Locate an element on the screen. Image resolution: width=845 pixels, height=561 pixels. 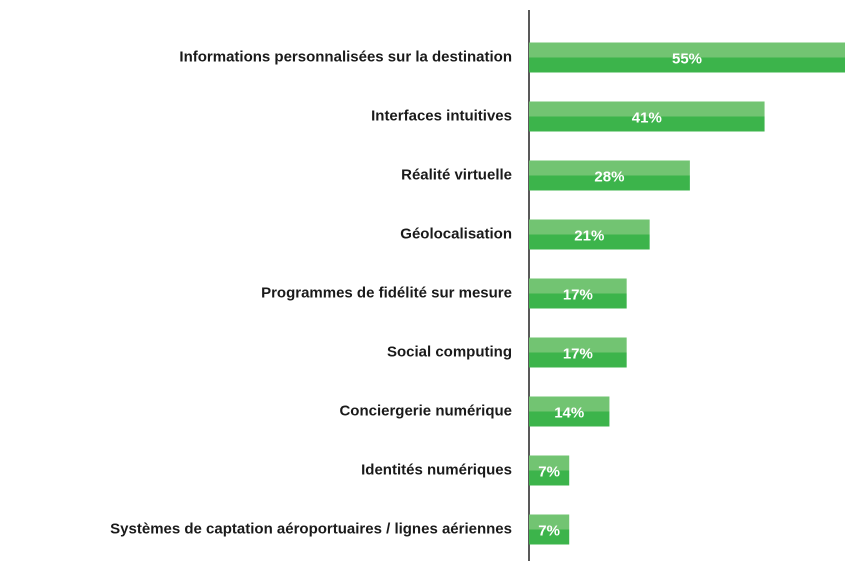
category-label: Interfaces intuitives is located at coordinates (441, 115).